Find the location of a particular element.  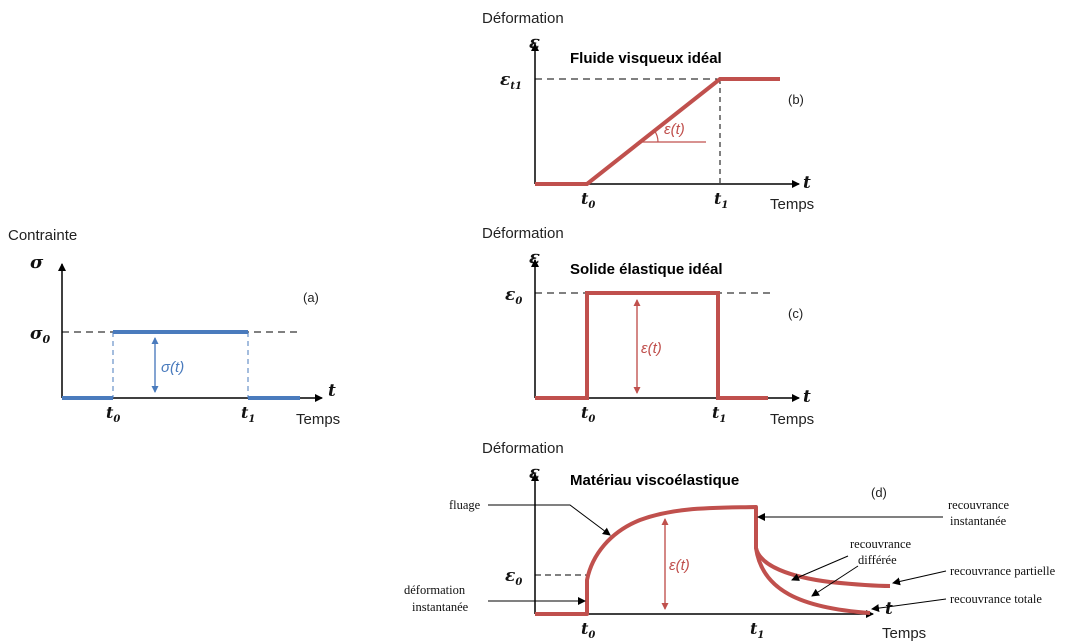

panel-c-t-axis-label: t is located at coordinates (807, 397).